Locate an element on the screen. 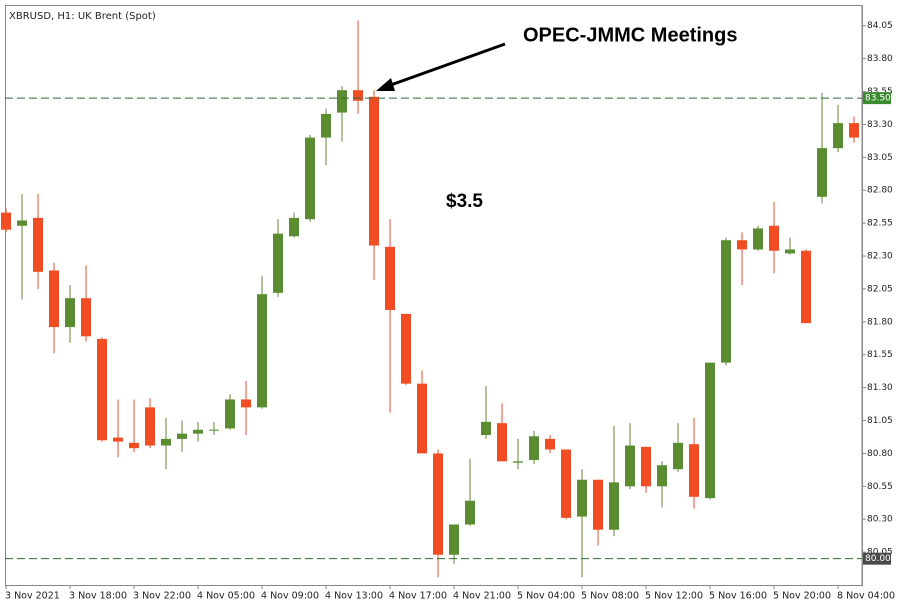  y-tick-label: 83.30 is located at coordinates (880, 125).